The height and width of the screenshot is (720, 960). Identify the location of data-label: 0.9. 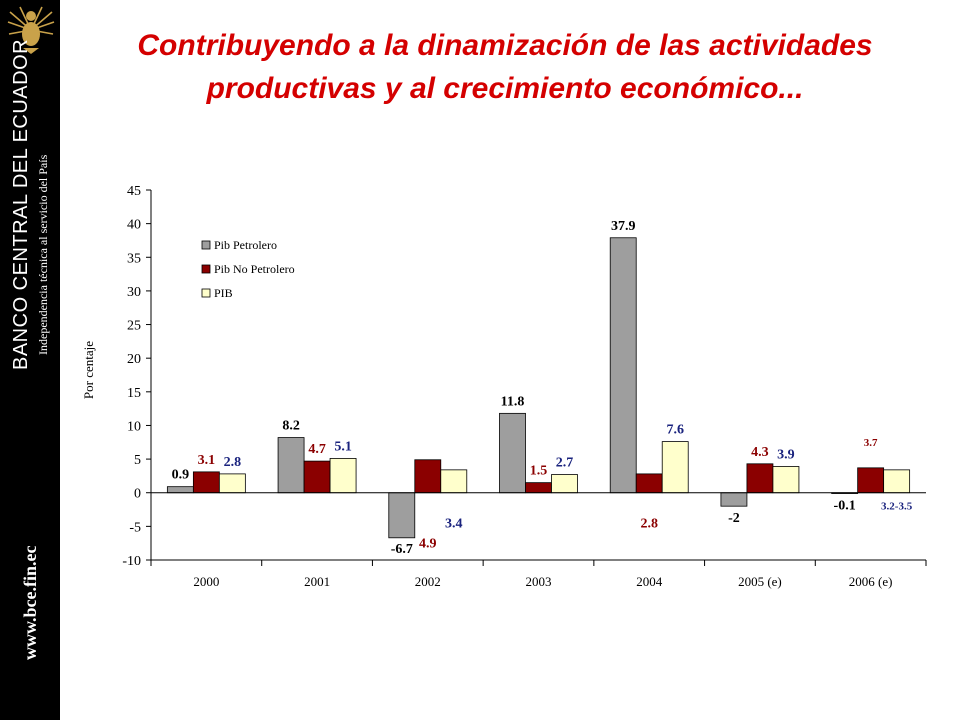
(181, 475).